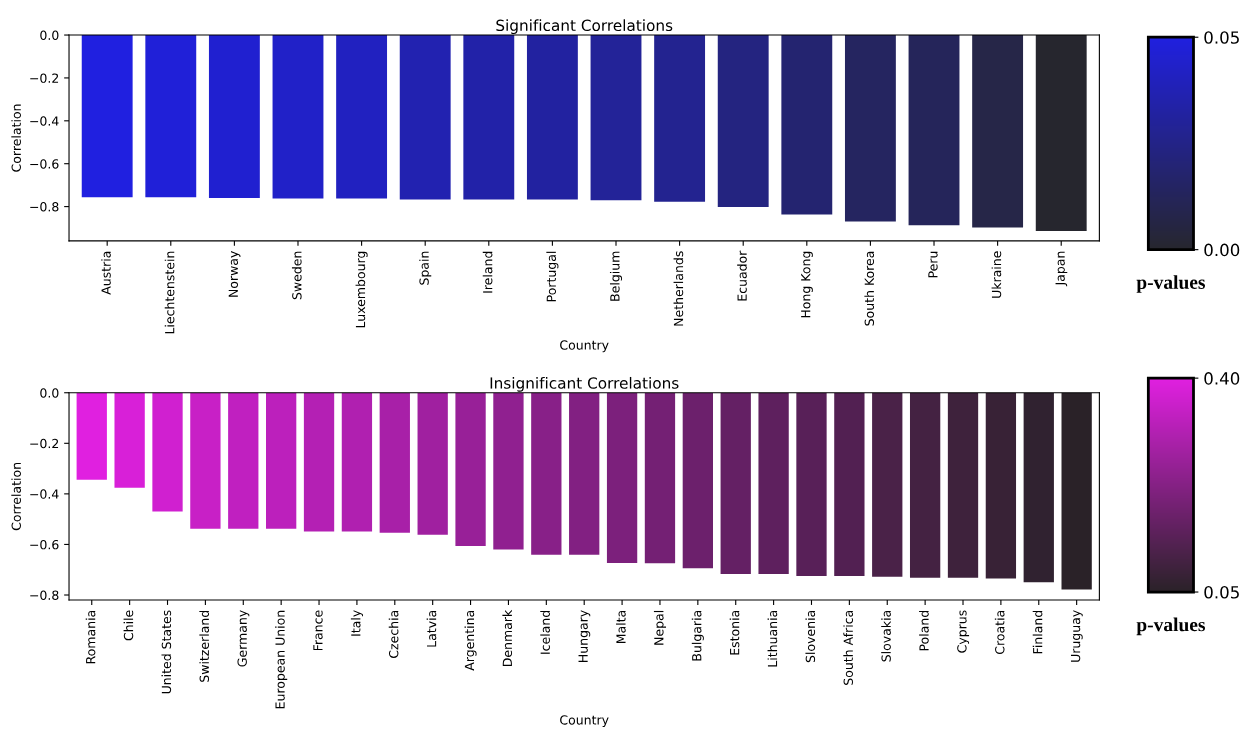 The width and height of the screenshot is (1255, 730). I want to click on x-tick-label: Romania, so click(90, 637).